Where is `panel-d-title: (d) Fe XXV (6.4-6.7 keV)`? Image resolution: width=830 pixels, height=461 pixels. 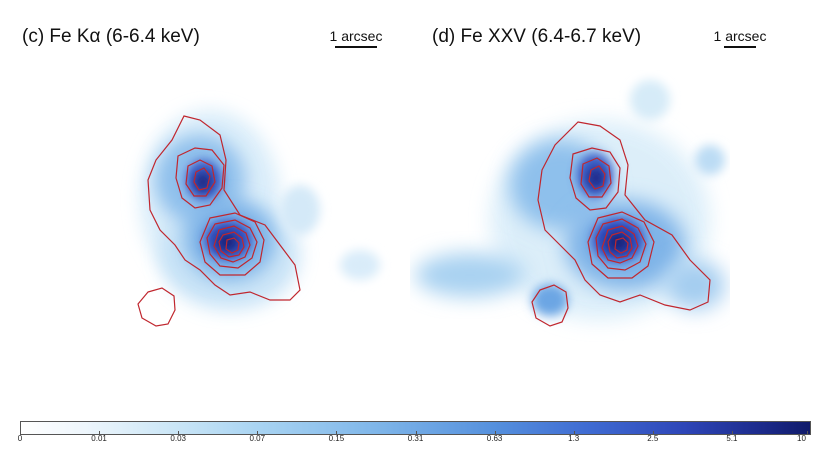
panel-d-title: (d) Fe XXV (6.4-6.7 keV) is located at coordinates (537, 36).